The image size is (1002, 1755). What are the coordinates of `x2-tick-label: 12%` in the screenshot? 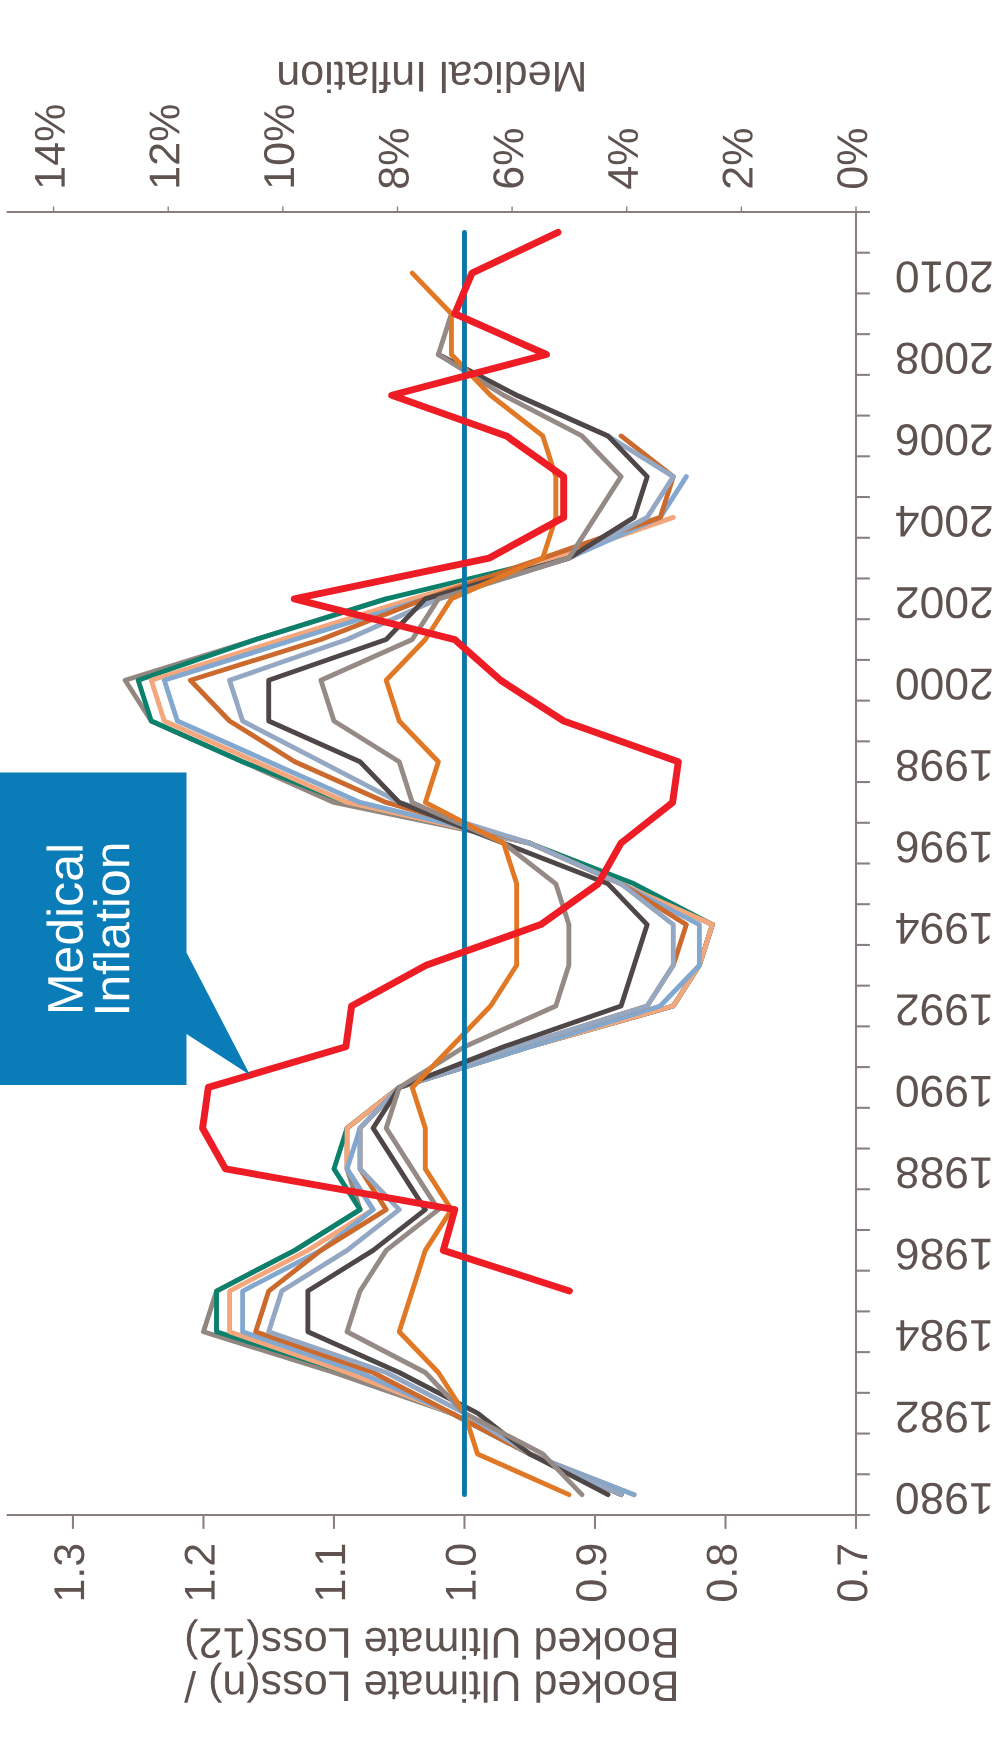 It's located at (164, 146).